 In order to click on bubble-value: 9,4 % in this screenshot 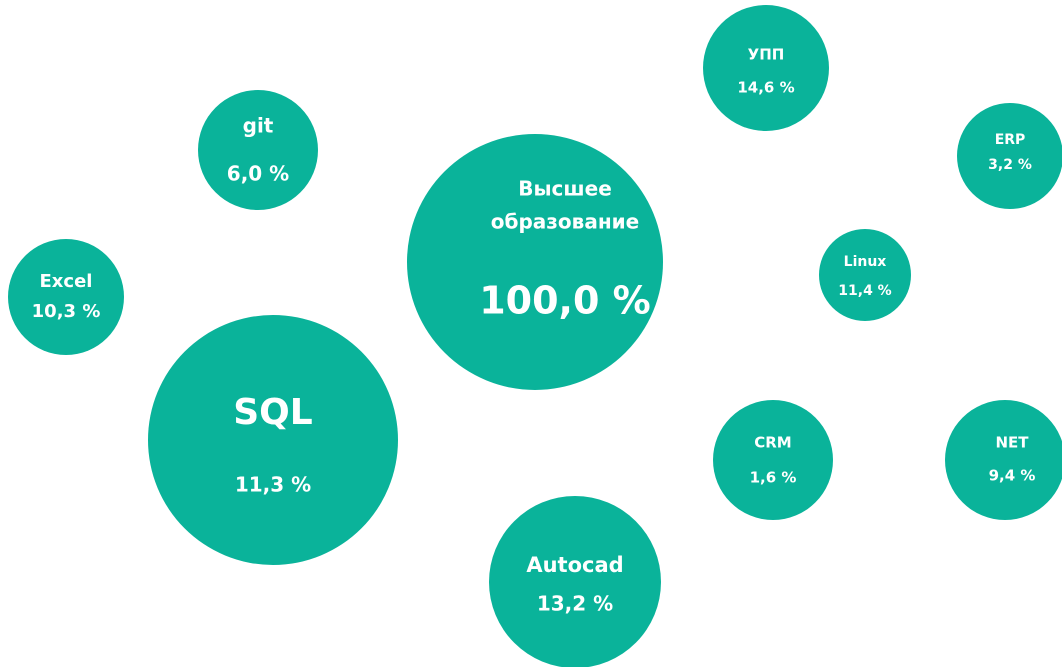, I will do `click(1012, 476)`.